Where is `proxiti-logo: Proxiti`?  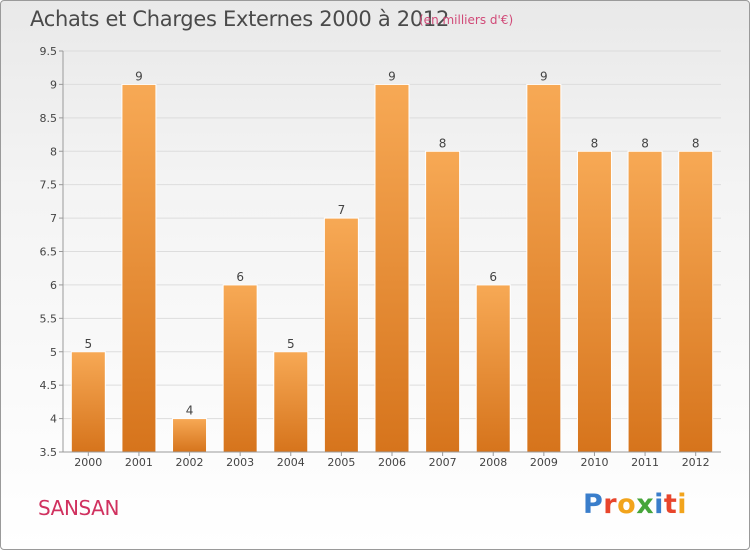 proxiti-logo: Proxiti is located at coordinates (635, 504).